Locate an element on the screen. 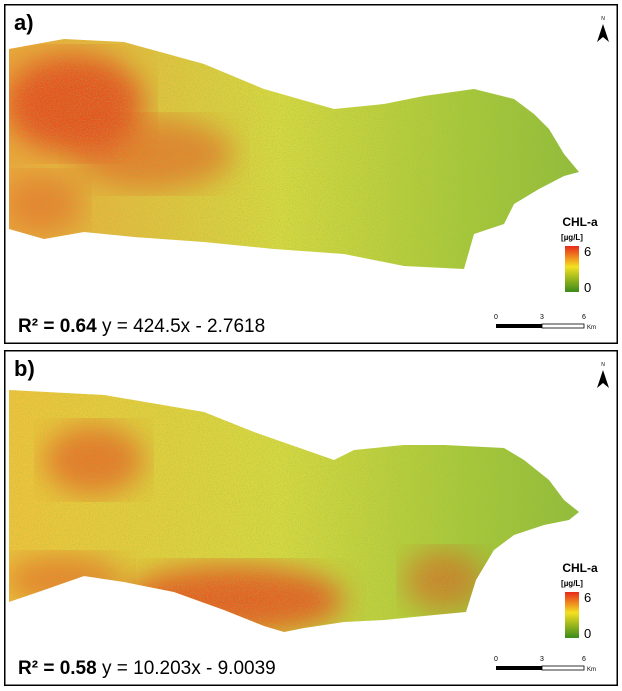  panel-label: a) is located at coordinates (24, 22).